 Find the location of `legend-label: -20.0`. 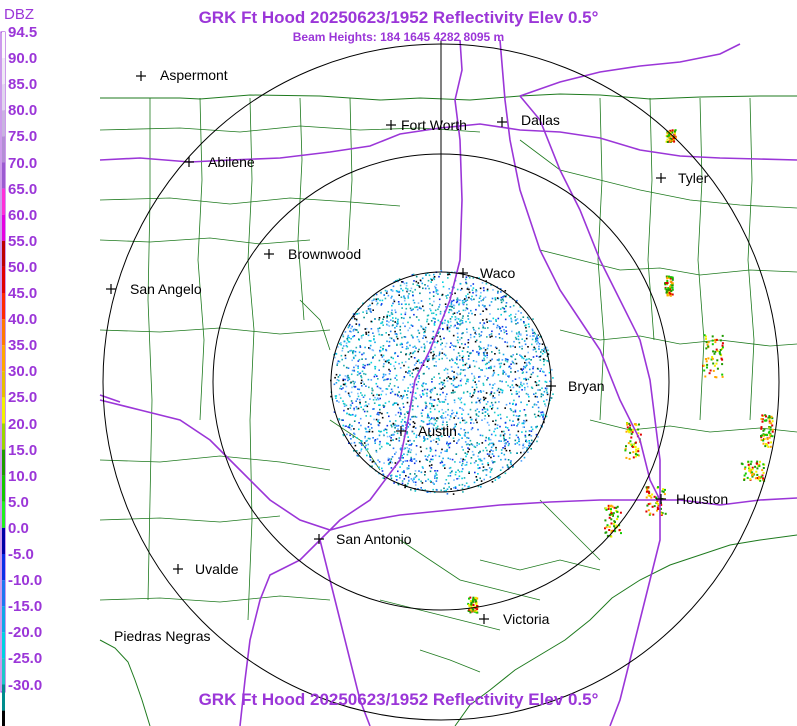

legend-label: -20.0 is located at coordinates (25, 633).